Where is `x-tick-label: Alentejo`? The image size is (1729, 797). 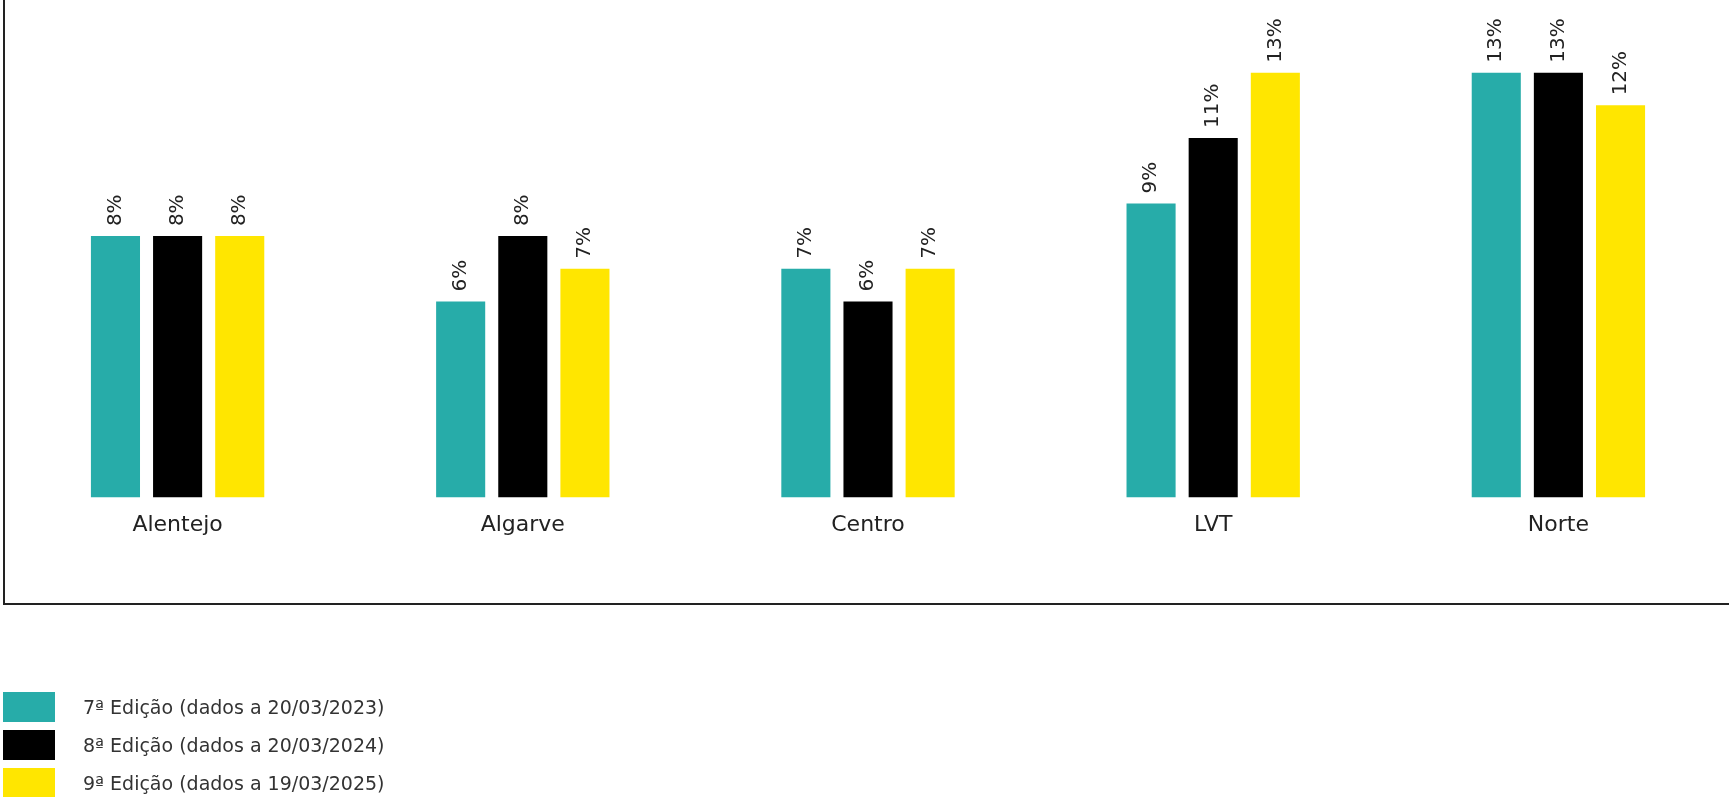 x-tick-label: Alentejo is located at coordinates (177, 523).